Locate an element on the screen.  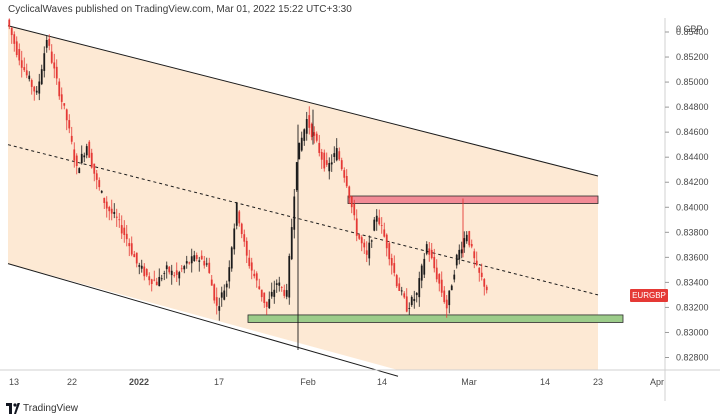
brand-label: TradingView is located at coordinates (51, 408).